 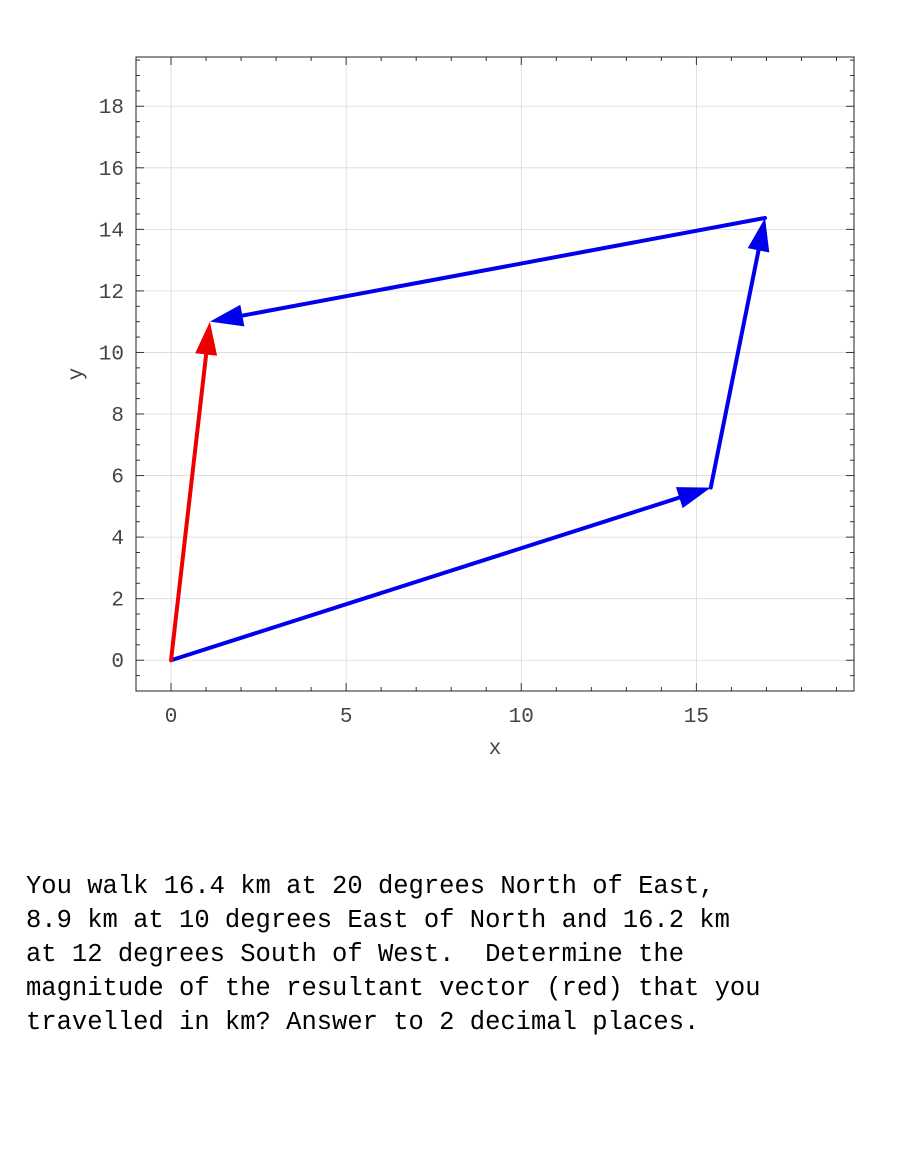 What do you see at coordinates (111, 231) in the screenshot?
I see `y-tick-label: 14` at bounding box center [111, 231].